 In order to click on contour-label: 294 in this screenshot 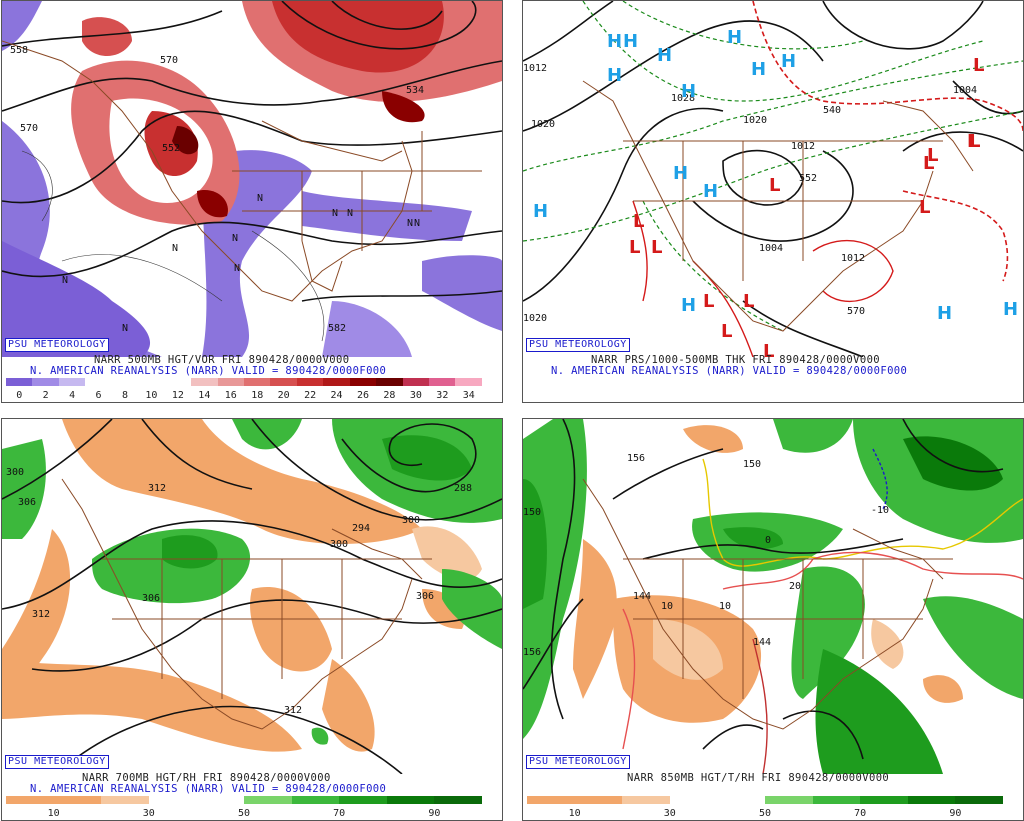, I will do `click(361, 528)`.